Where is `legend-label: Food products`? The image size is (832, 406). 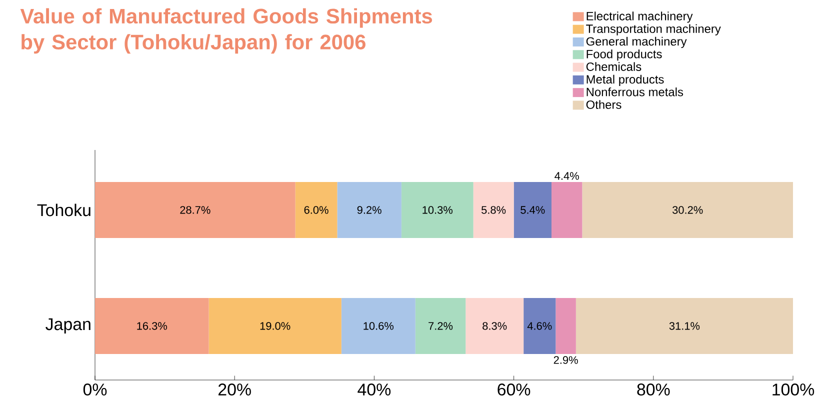
legend-label: Food products is located at coordinates (624, 55).